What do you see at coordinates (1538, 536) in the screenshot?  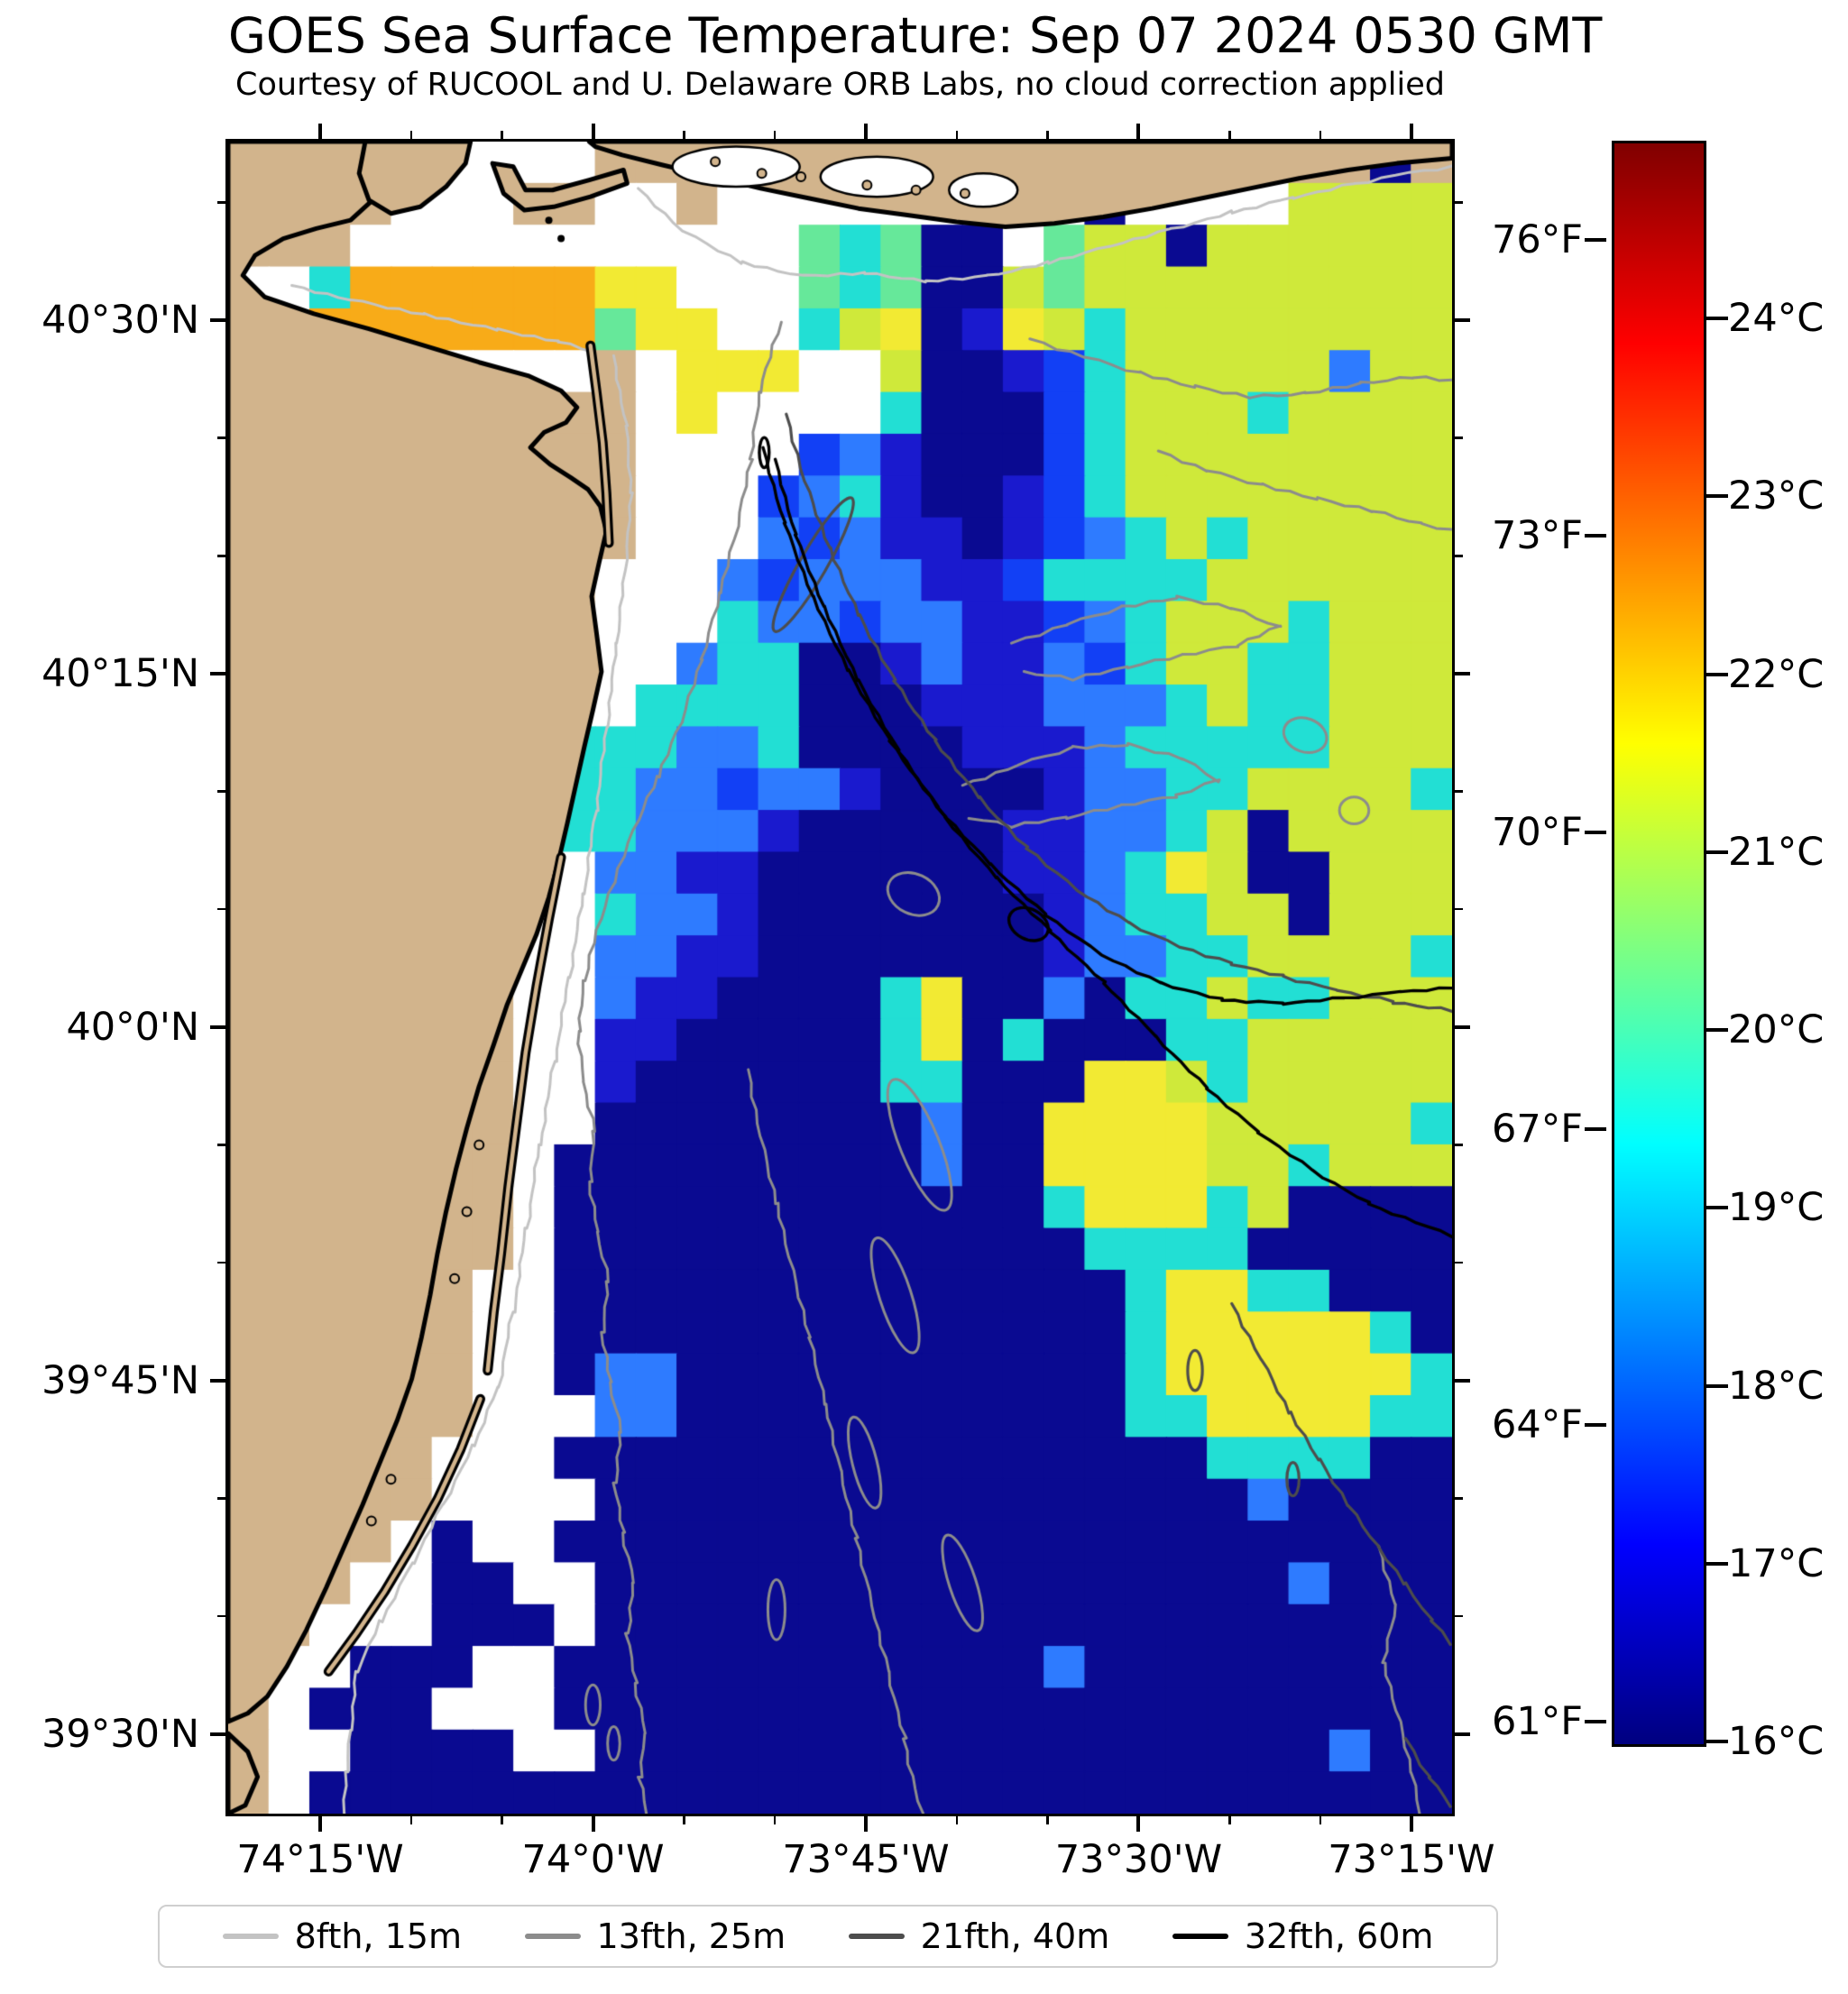 I see `colorbar-label-f: 73°F` at bounding box center [1538, 536].